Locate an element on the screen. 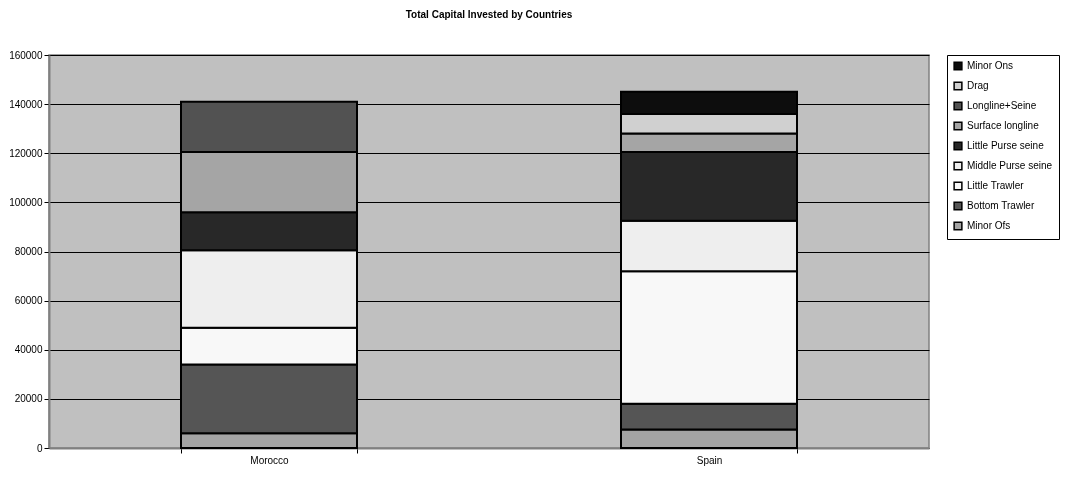  legend-label: Drag is located at coordinates (978, 85).